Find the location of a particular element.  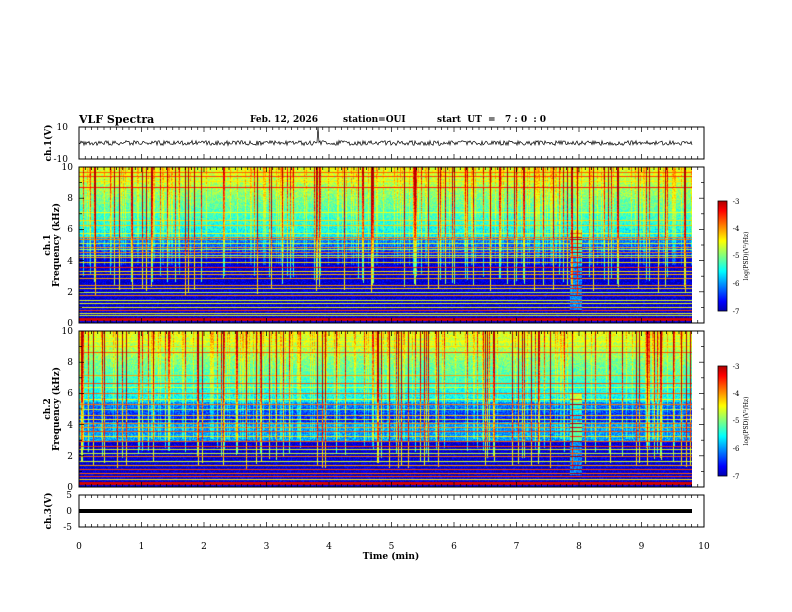

spec2-ytick-6: 6 is located at coordinates (70, 394).